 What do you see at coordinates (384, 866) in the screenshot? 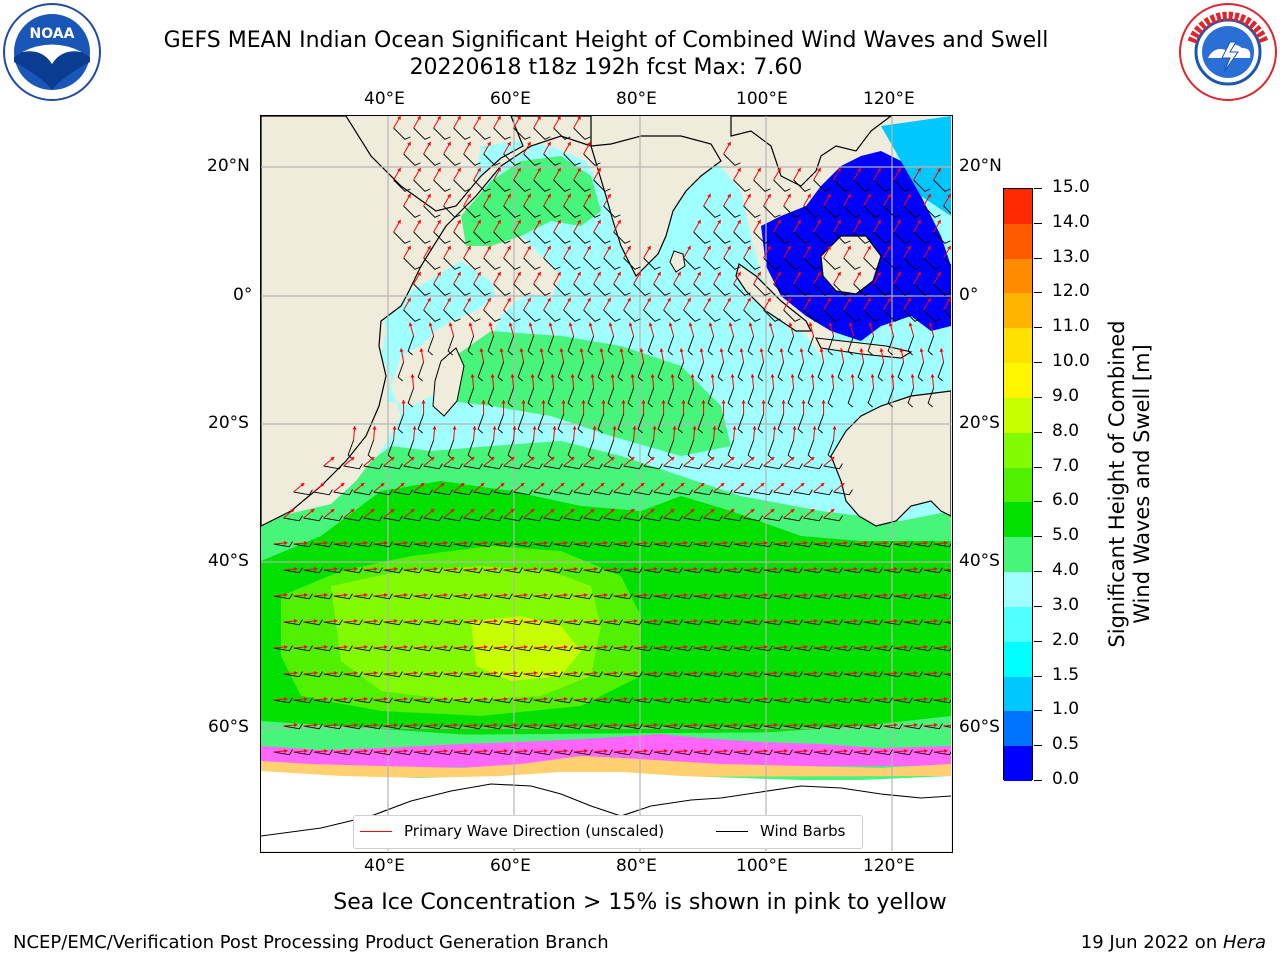
I see `lon-label-bottom-40e: 40°E` at bounding box center [384, 866].